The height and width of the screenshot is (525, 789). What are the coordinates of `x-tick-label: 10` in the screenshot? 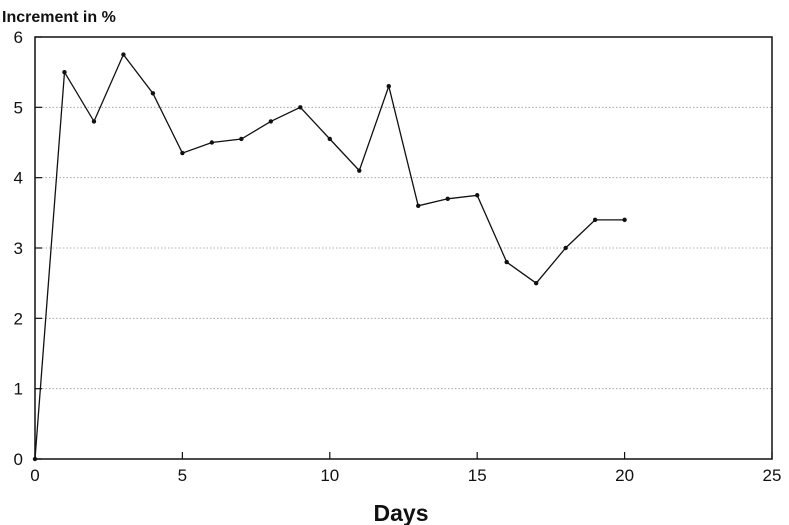 It's located at (329, 475).